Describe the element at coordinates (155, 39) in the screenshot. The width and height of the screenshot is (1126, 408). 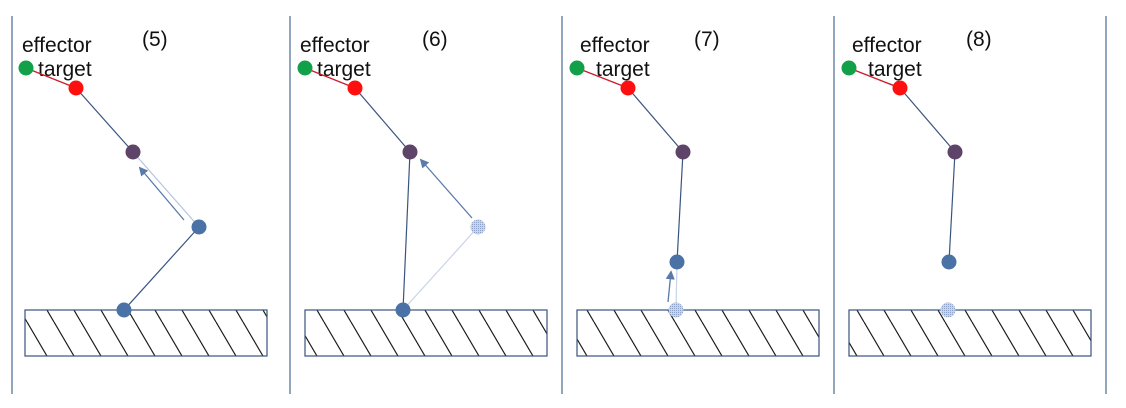
I see `step-label: (5)` at that location.